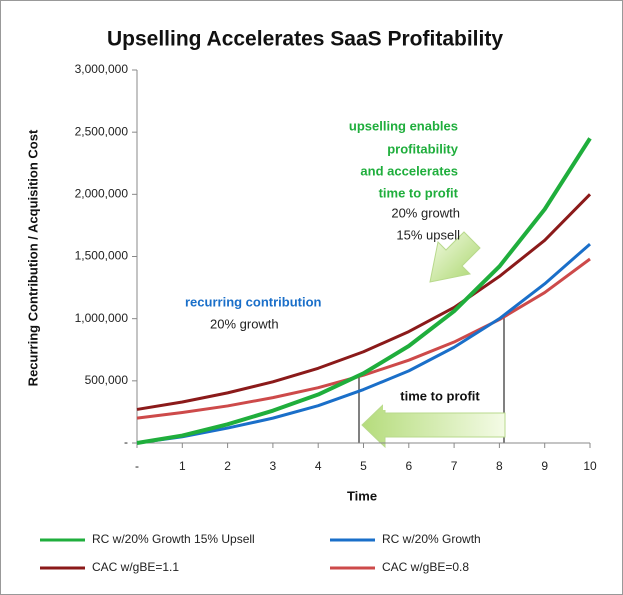  I want to click on x-tick-label: 1, so click(182, 466).